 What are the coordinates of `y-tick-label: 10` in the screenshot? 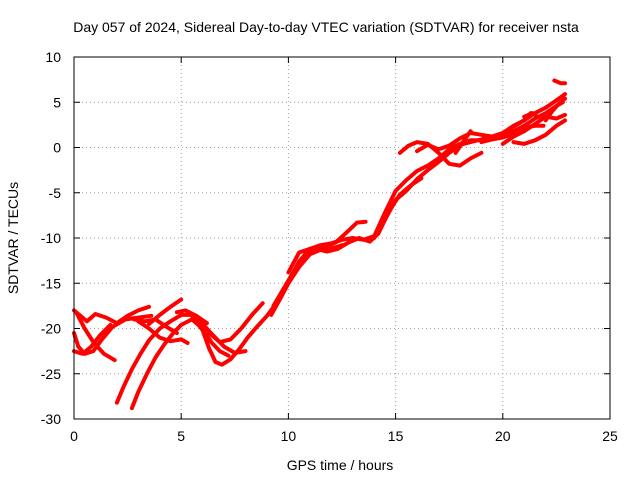 It's located at (53, 57).